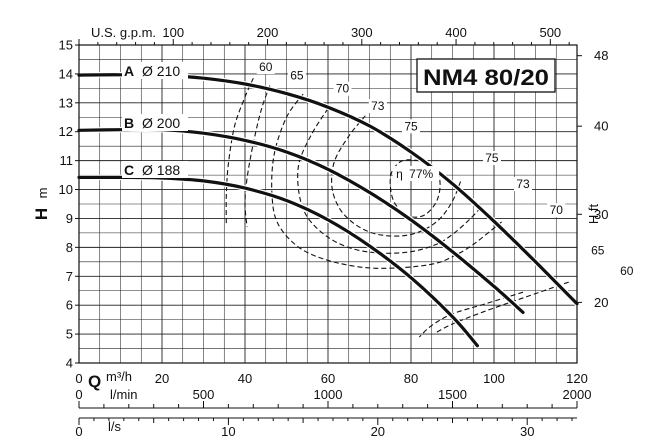  I want to click on y-right-tick-label: 30, so click(601, 214).